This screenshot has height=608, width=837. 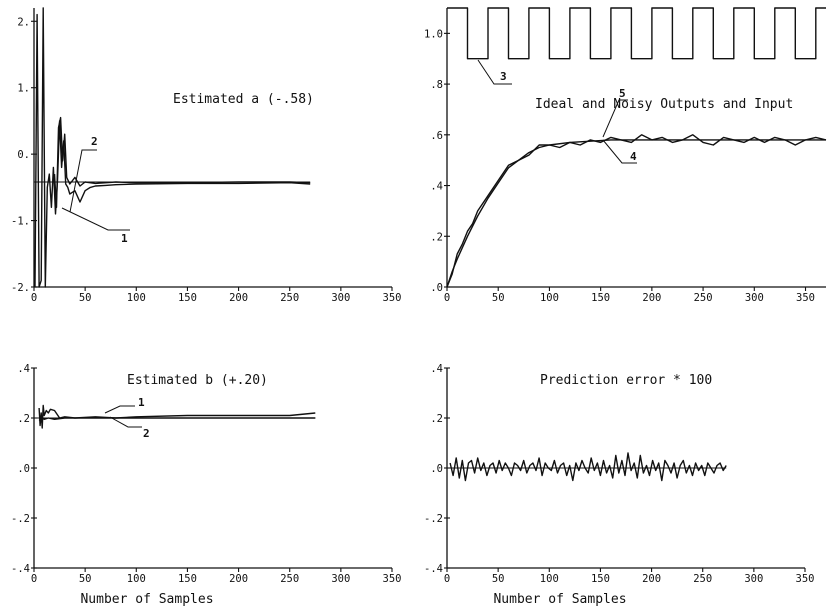 What do you see at coordinates (23, 155) in the screenshot?
I see `y-tick-label: 0.` at bounding box center [23, 155].